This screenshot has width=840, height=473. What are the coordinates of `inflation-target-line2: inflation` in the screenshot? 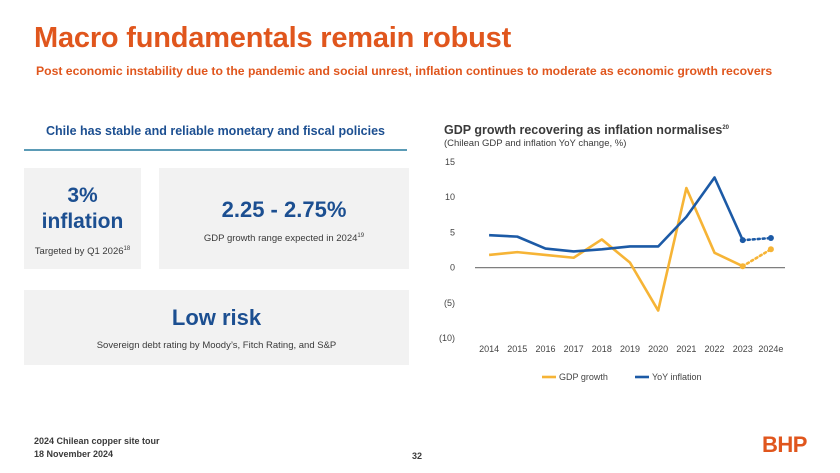 It's located at (82, 221).